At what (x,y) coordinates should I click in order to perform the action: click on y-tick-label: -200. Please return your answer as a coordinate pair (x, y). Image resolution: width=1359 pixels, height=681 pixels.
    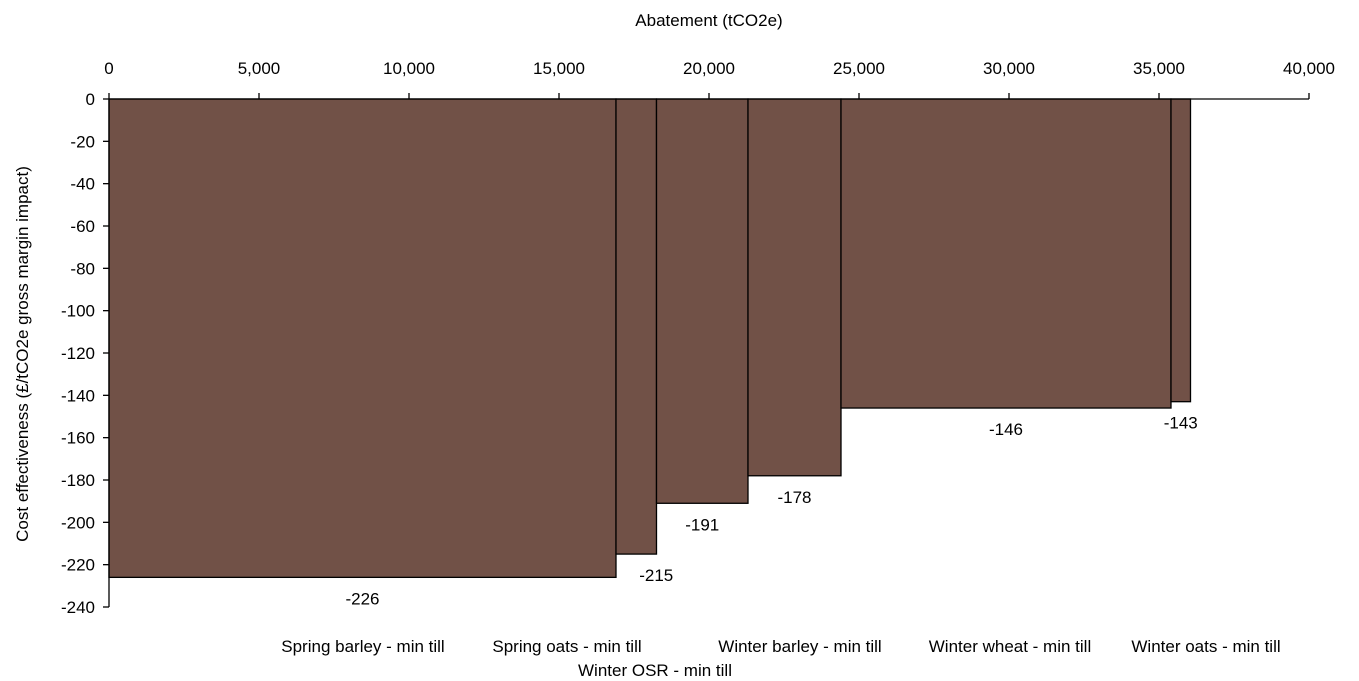
    Looking at the image, I should click on (78, 522).